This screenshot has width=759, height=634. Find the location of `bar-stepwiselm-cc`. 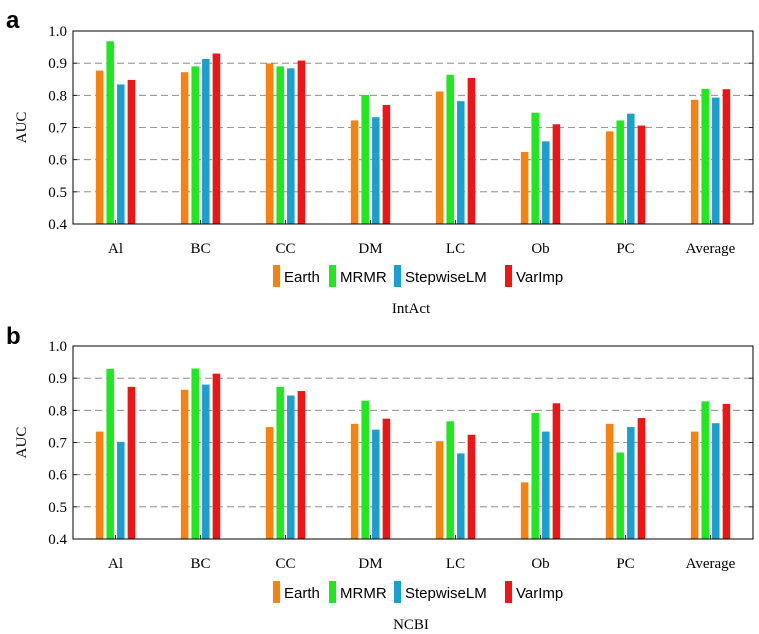

bar-stepwiselm-cc is located at coordinates (291, 146).